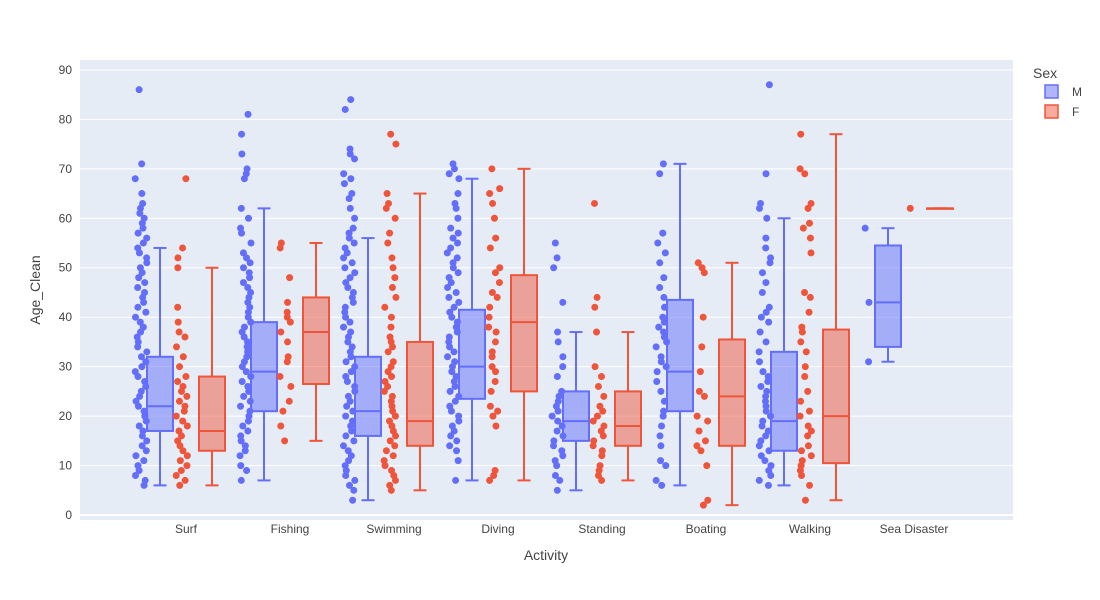 The width and height of the screenshot is (1100, 600). Describe the element at coordinates (181, 332) in the screenshot. I see `points-f-surf` at that location.